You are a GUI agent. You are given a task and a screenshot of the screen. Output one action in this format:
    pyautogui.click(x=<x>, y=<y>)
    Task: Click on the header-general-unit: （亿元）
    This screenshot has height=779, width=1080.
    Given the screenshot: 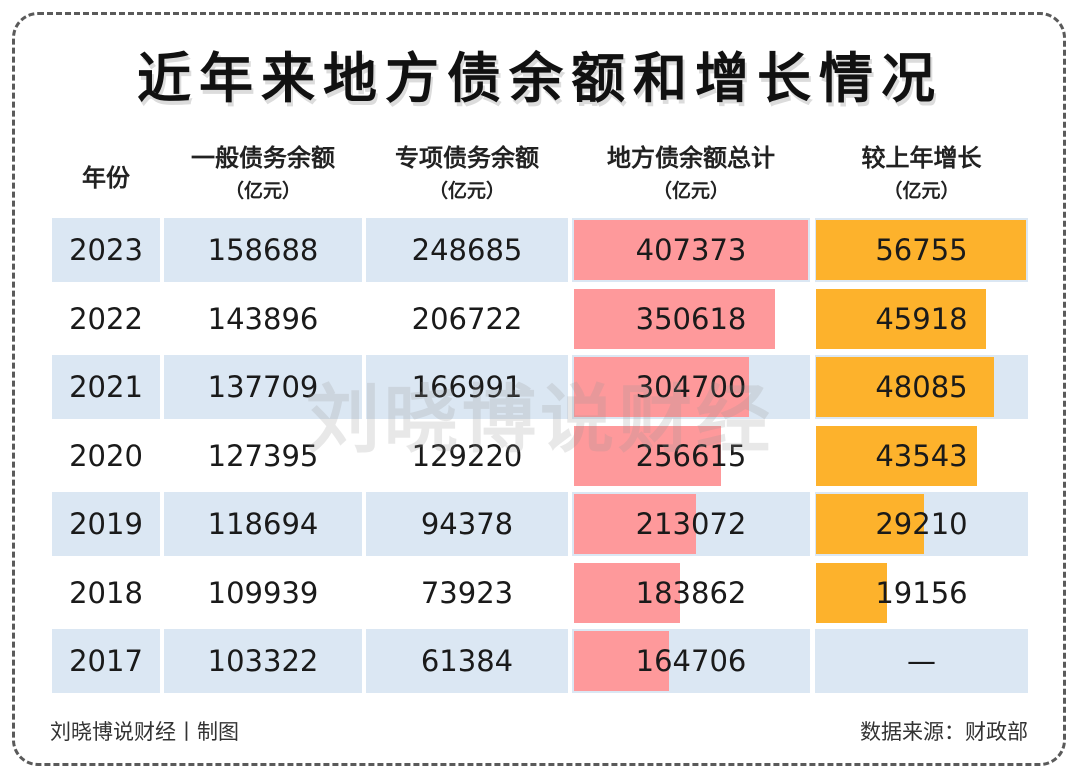 What is the action you would take?
    pyautogui.click(x=262, y=191)
    